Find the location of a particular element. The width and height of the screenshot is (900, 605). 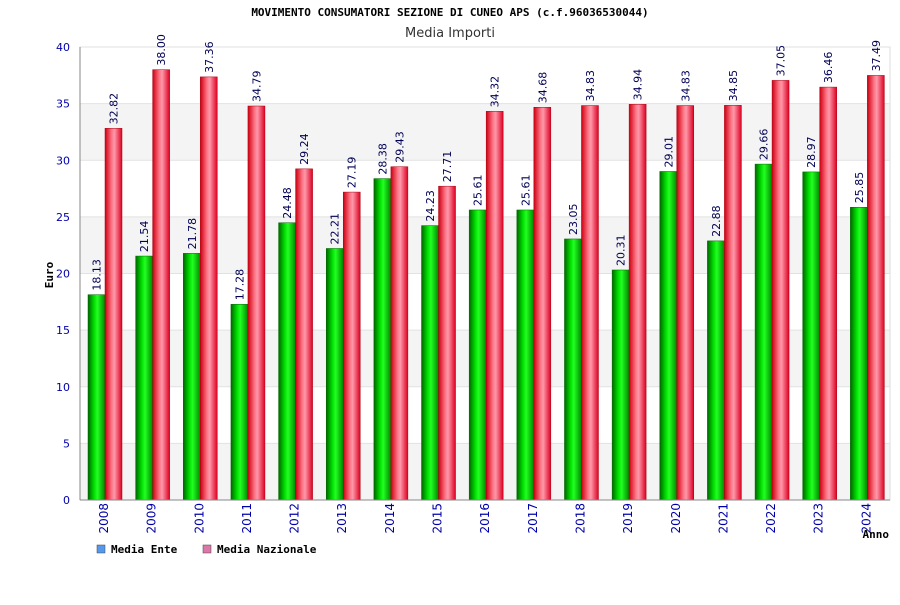

bar-media-nazionale-2011 is located at coordinates (256, 303).